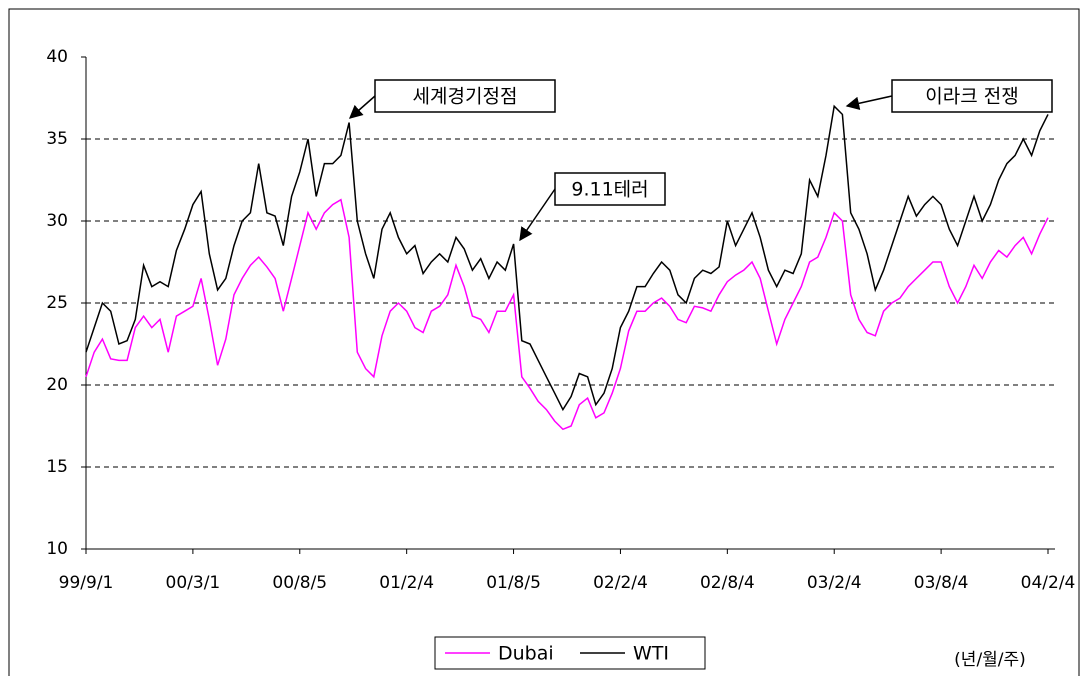 The height and width of the screenshot is (680, 1088). I want to click on y-tick-label: 20, so click(57, 385).